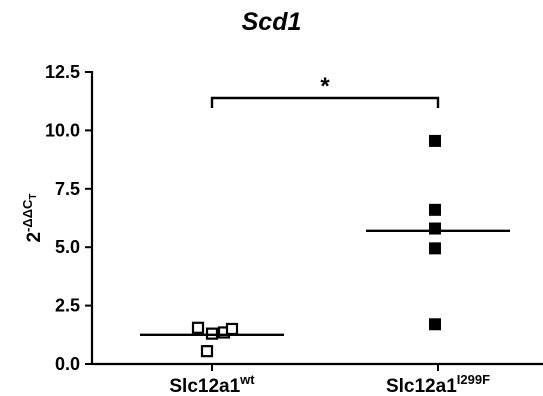 The image size is (543, 396). I want to click on y-tick-label-4: 10.0, so click(62, 130).